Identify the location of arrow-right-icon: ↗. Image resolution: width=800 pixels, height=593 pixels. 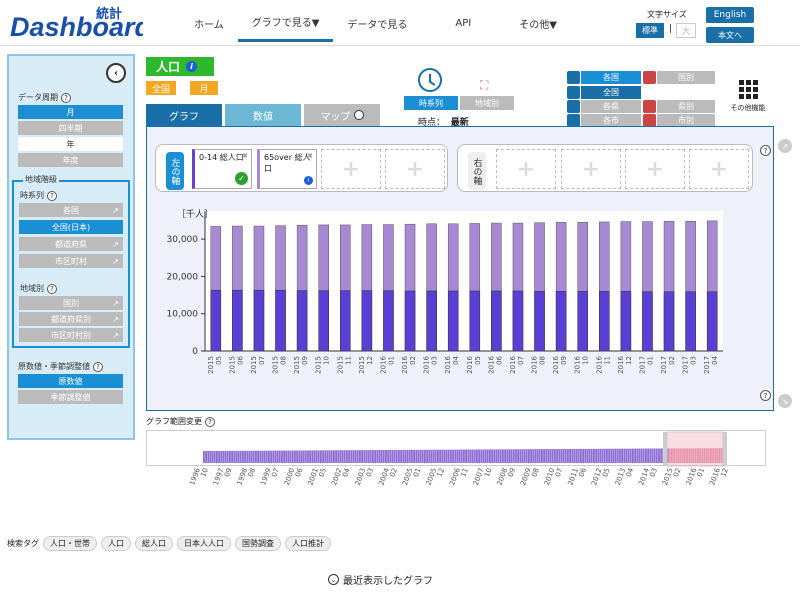
(785, 146).